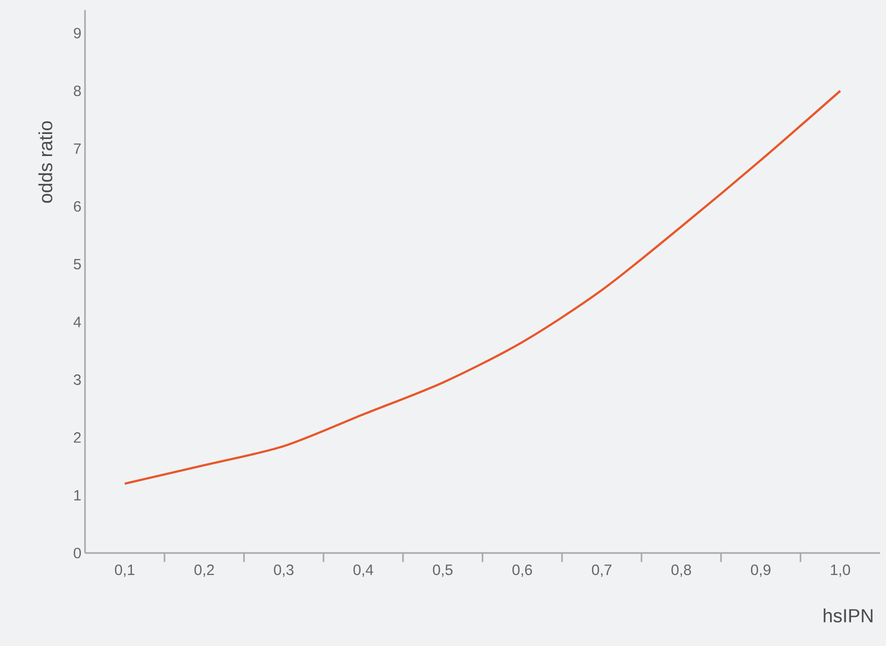  What do you see at coordinates (681, 570) in the screenshot?
I see `x-tick-label: 0,8` at bounding box center [681, 570].